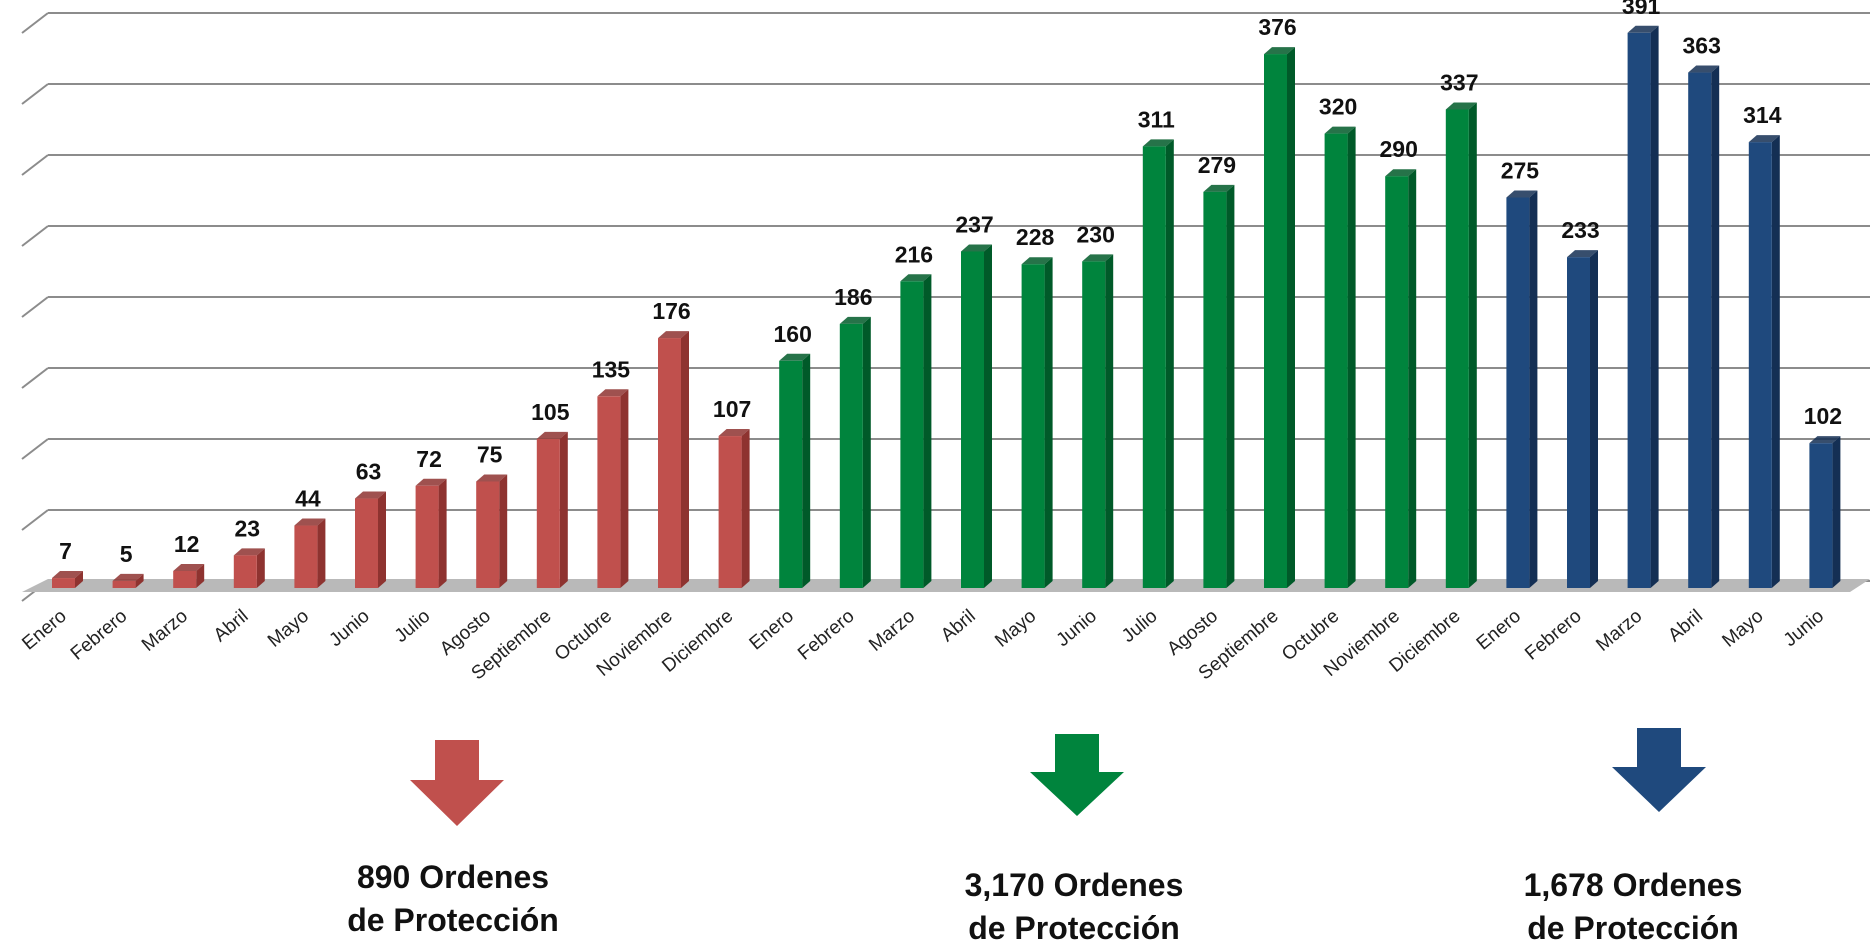  What do you see at coordinates (732, 409) in the screenshot?
I see `data-label: 107` at bounding box center [732, 409].